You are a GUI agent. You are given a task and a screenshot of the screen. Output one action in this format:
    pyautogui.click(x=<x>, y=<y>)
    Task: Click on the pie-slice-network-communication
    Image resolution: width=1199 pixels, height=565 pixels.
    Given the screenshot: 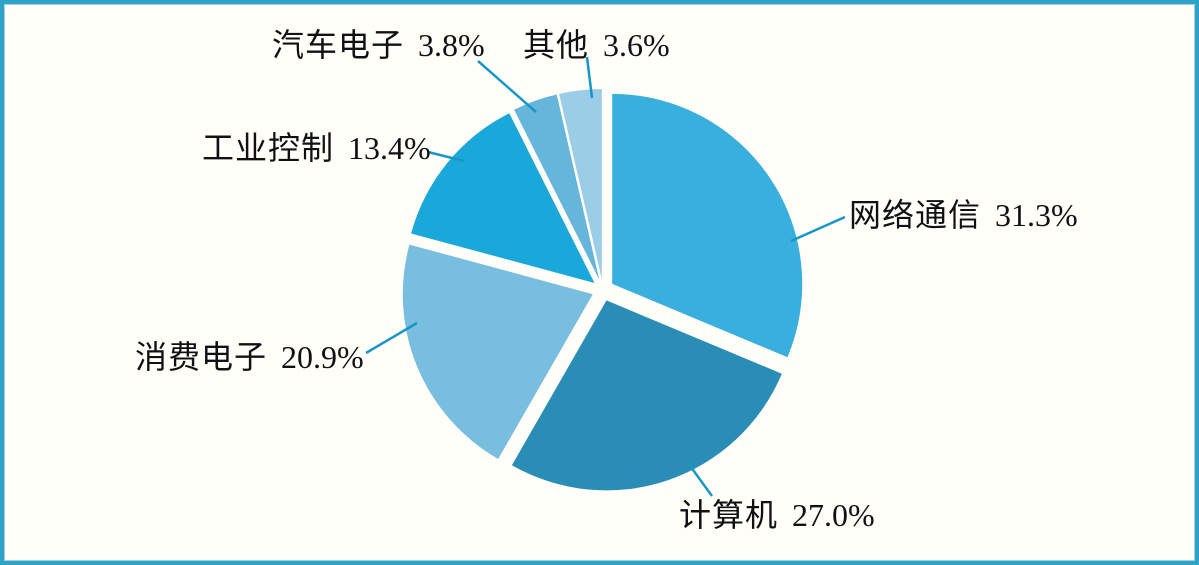 What is the action you would take?
    pyautogui.click(x=707, y=225)
    